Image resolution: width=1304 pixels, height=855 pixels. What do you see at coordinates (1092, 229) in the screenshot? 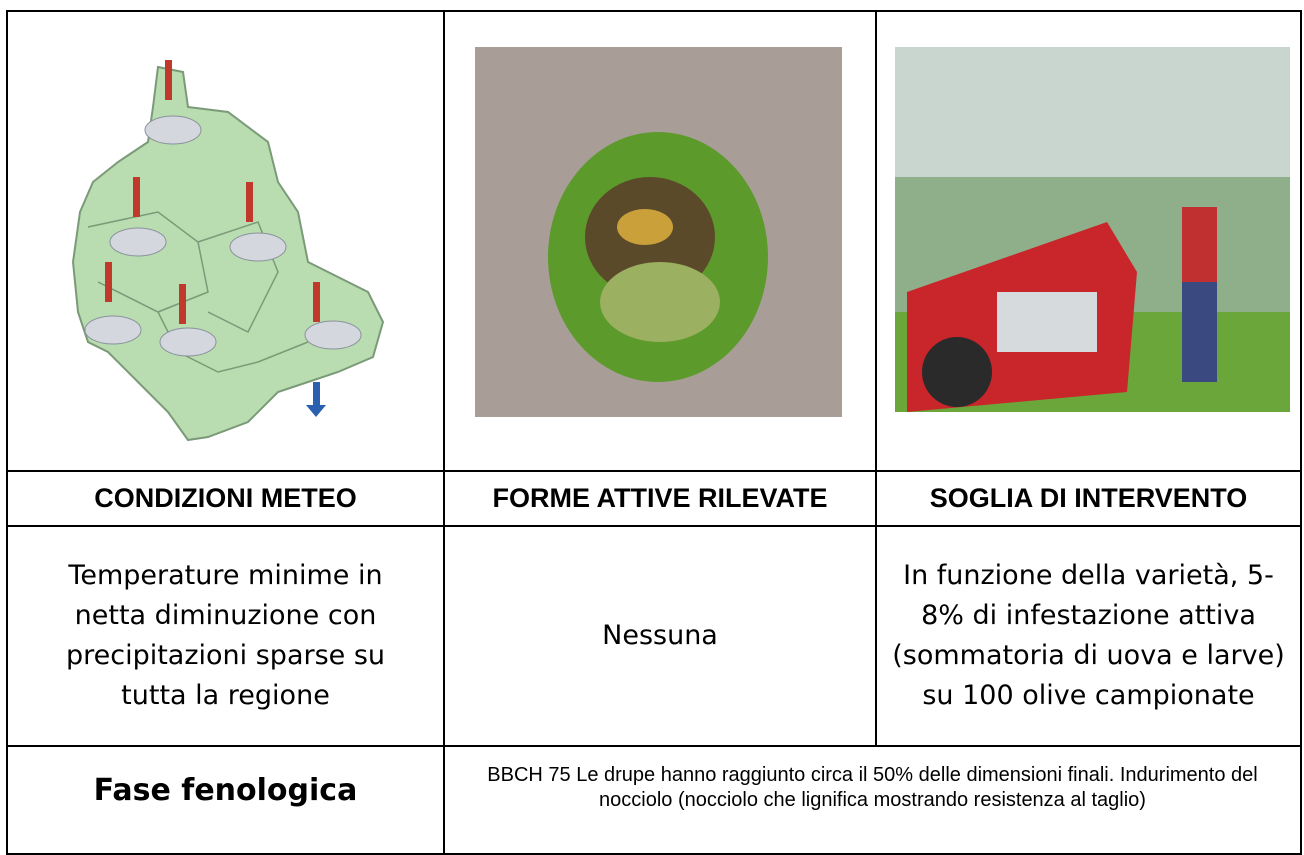
I see `sprayer-photo` at bounding box center [1092, 229].